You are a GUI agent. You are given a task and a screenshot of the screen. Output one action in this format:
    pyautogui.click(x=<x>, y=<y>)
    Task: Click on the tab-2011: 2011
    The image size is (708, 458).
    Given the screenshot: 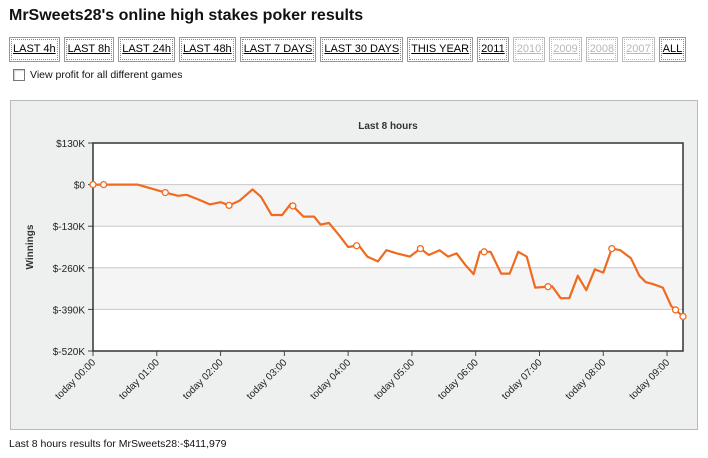 What is the action you would take?
    pyautogui.click(x=493, y=49)
    